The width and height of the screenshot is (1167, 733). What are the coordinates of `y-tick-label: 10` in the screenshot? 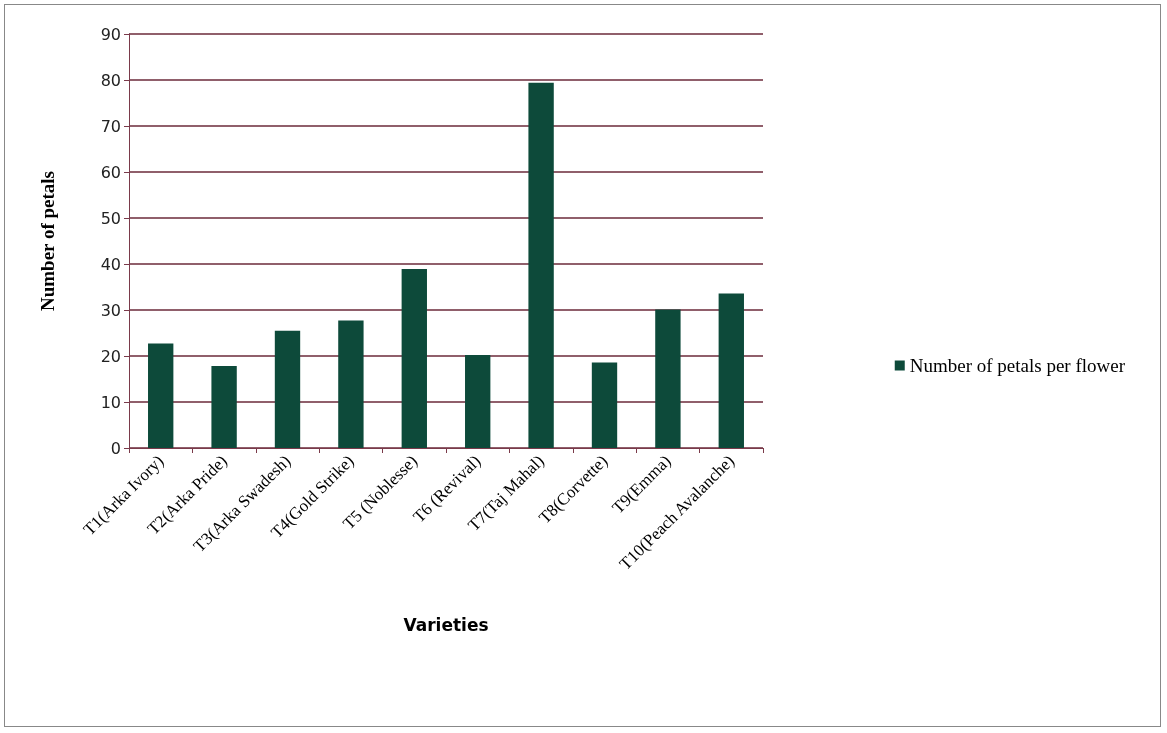 It's located at (110, 402).